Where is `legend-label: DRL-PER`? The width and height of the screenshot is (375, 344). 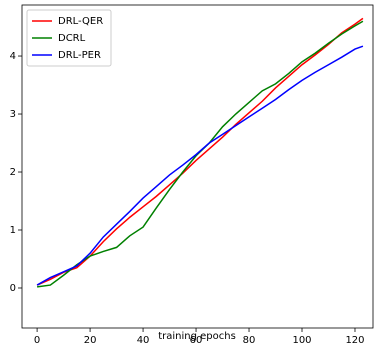 legend-label: DRL-PER is located at coordinates (79, 55).